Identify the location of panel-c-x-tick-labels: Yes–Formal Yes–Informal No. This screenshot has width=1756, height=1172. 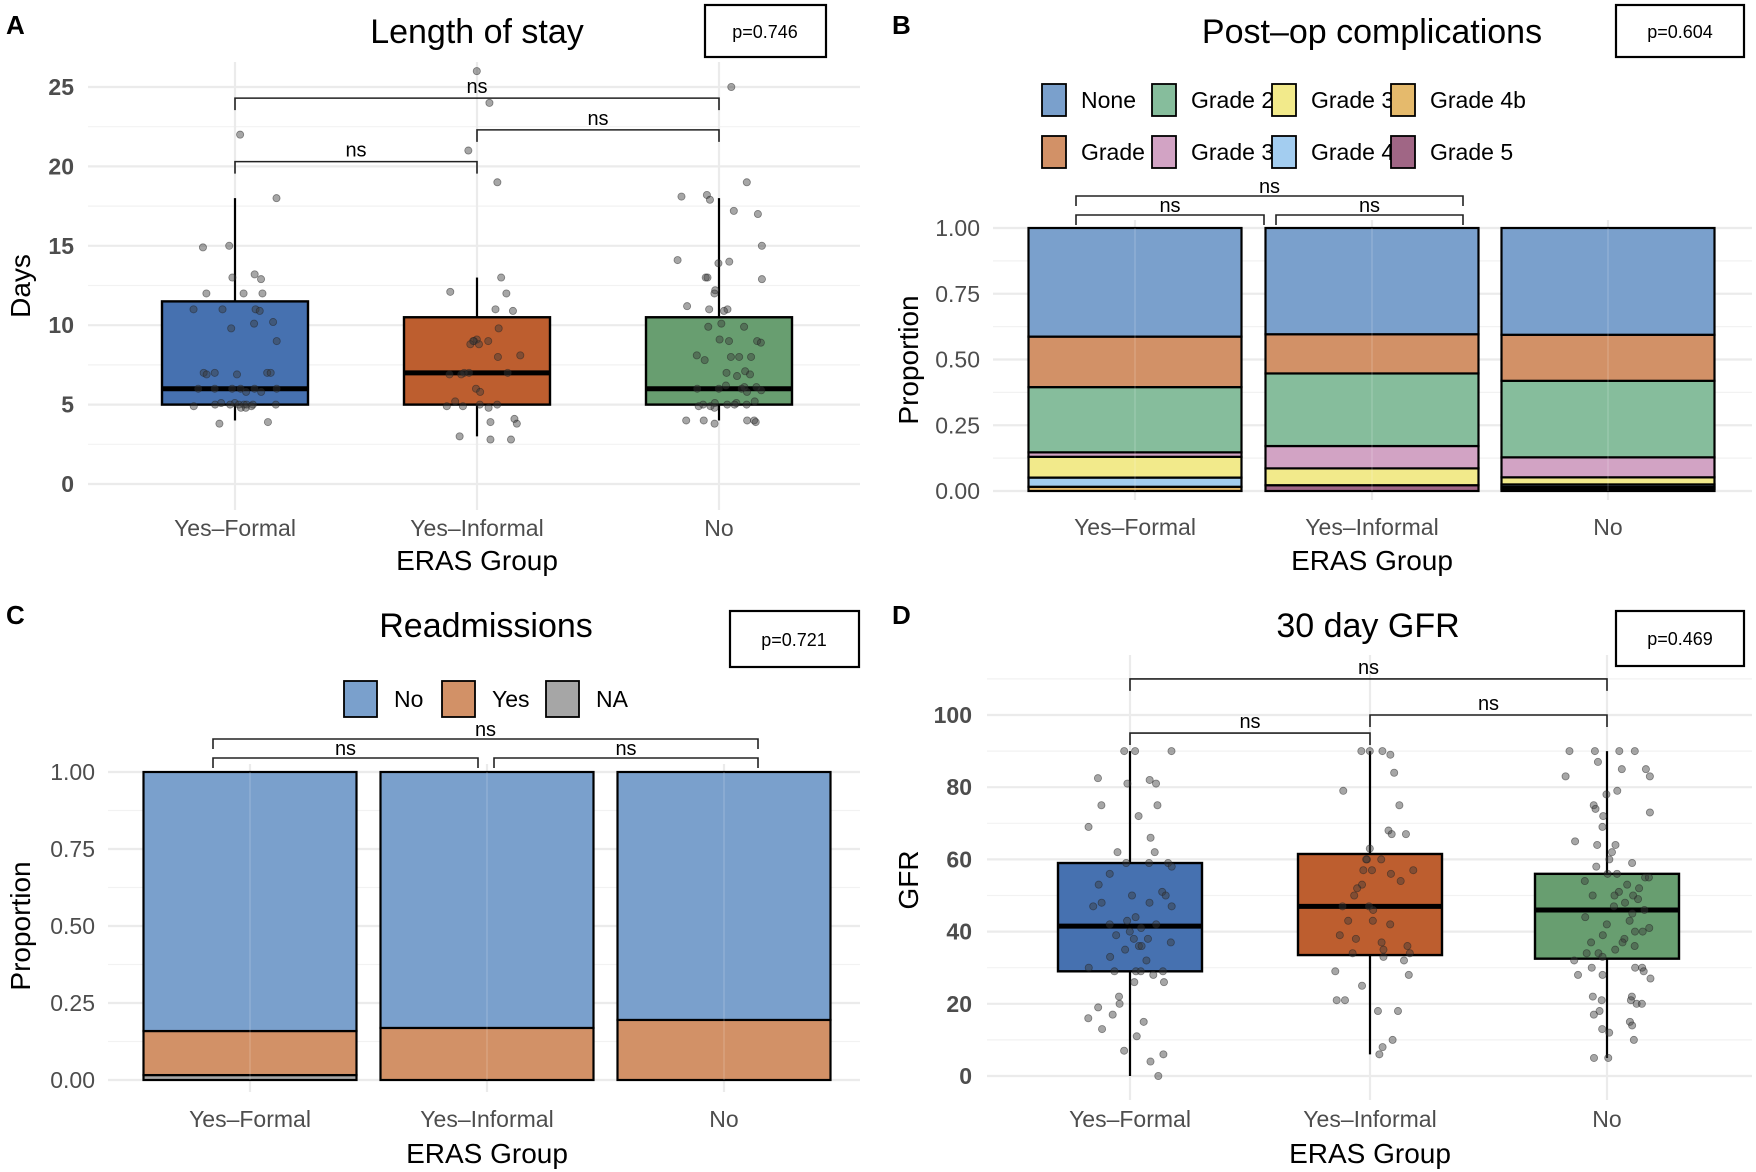
(464, 1119).